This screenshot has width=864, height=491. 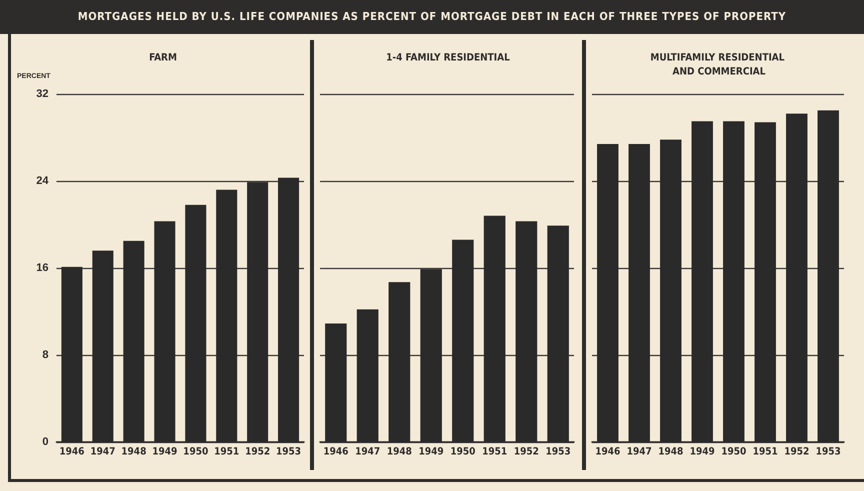 What do you see at coordinates (719, 65) in the screenshot?
I see `chart-title: MULTIFAMILY RESIDENTIAL AND COMMERCIAL` at bounding box center [719, 65].